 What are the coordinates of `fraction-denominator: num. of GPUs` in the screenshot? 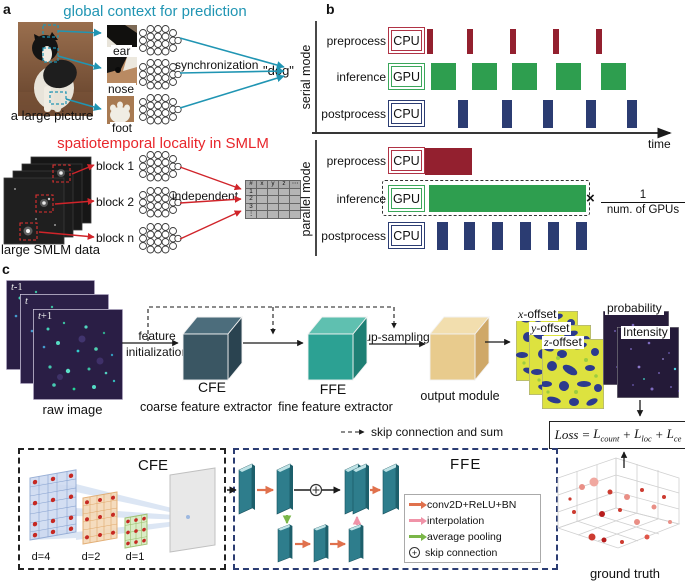 It's located at (643, 210).